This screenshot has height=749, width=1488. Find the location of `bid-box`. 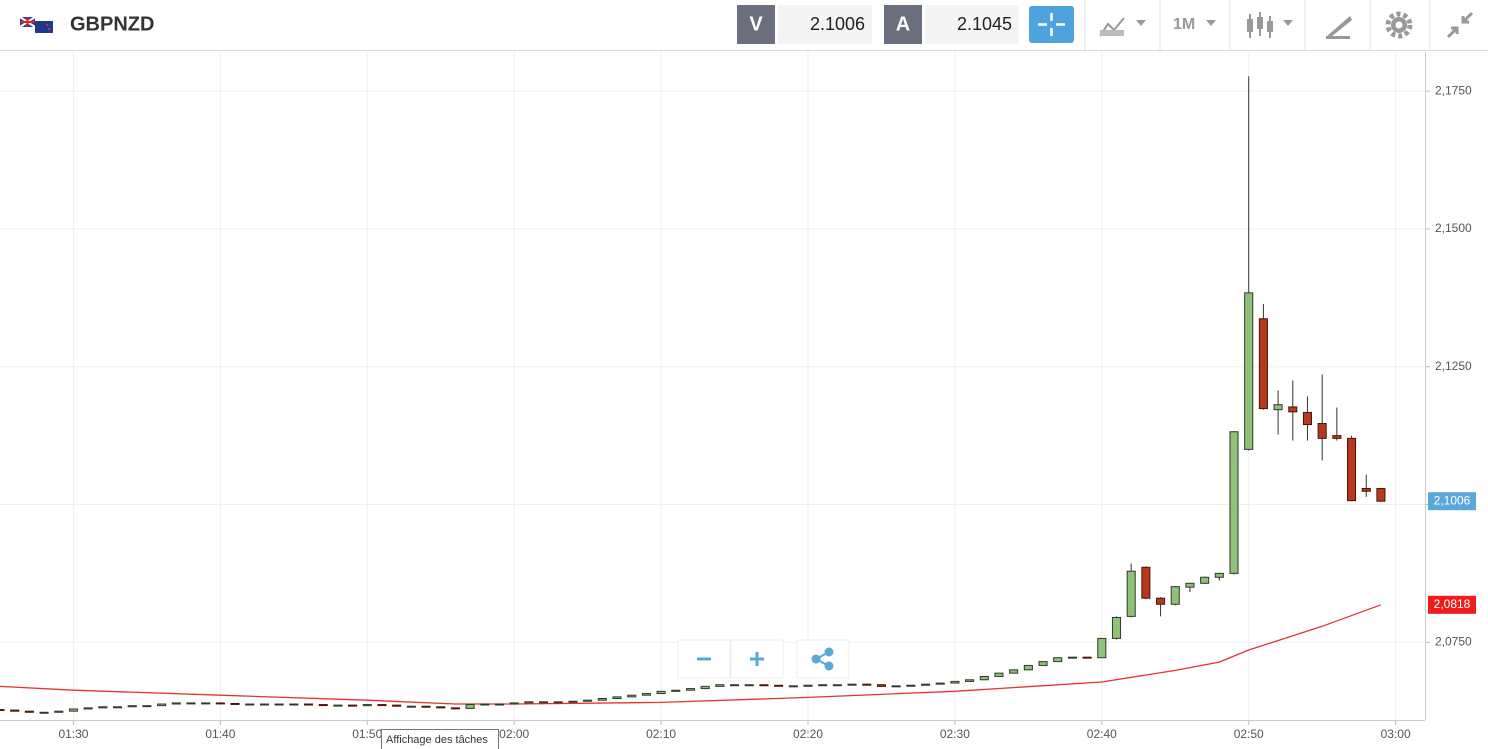

bid-box is located at coordinates (825, 24).